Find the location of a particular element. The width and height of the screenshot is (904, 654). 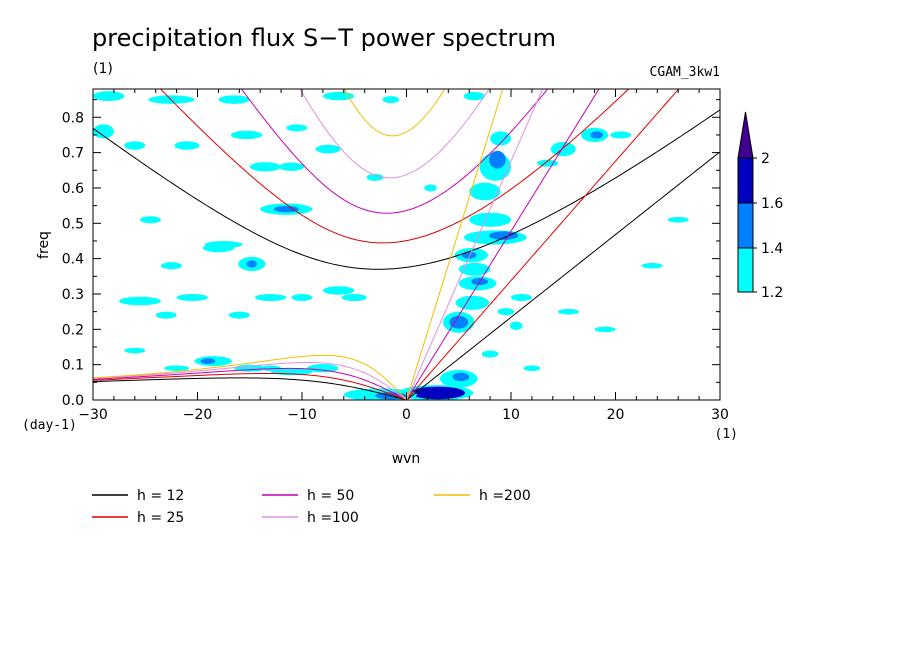

dispersion-curve-er-h100 is located at coordinates (250, 380).